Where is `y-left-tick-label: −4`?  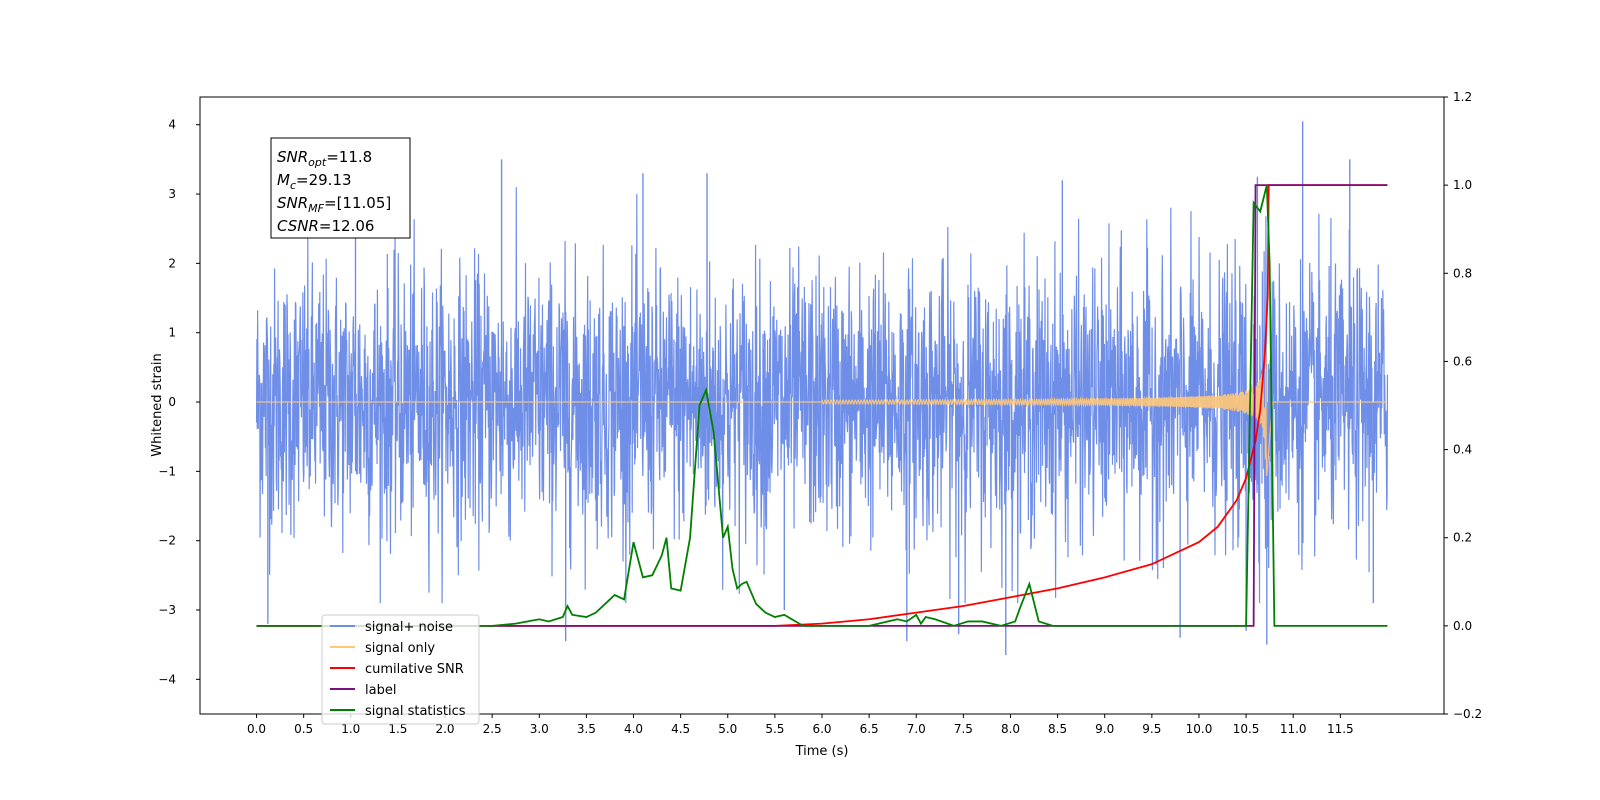
y-left-tick-label: −4 is located at coordinates (167, 679).